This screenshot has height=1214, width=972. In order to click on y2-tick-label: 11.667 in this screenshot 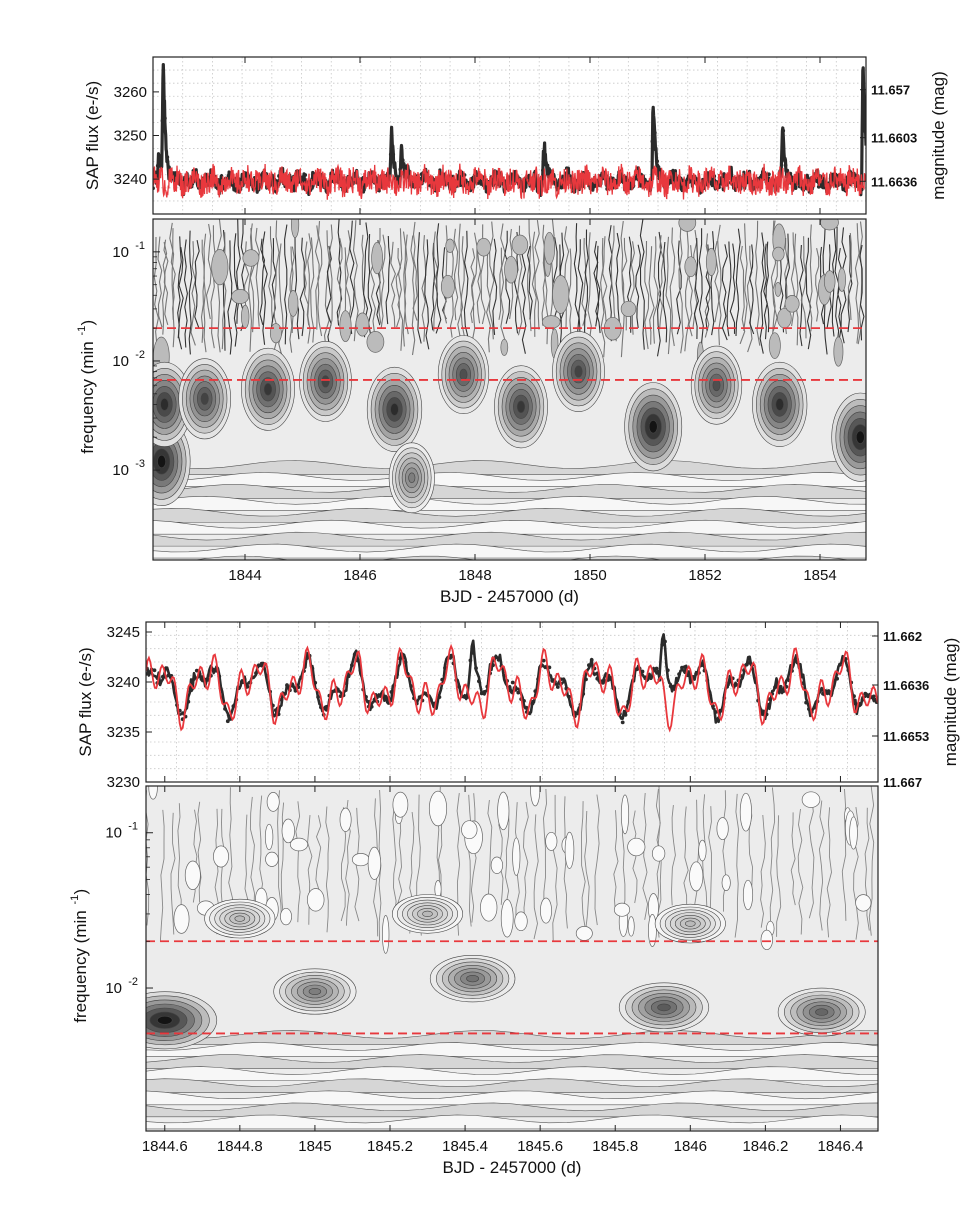, I will do `click(902, 782)`.